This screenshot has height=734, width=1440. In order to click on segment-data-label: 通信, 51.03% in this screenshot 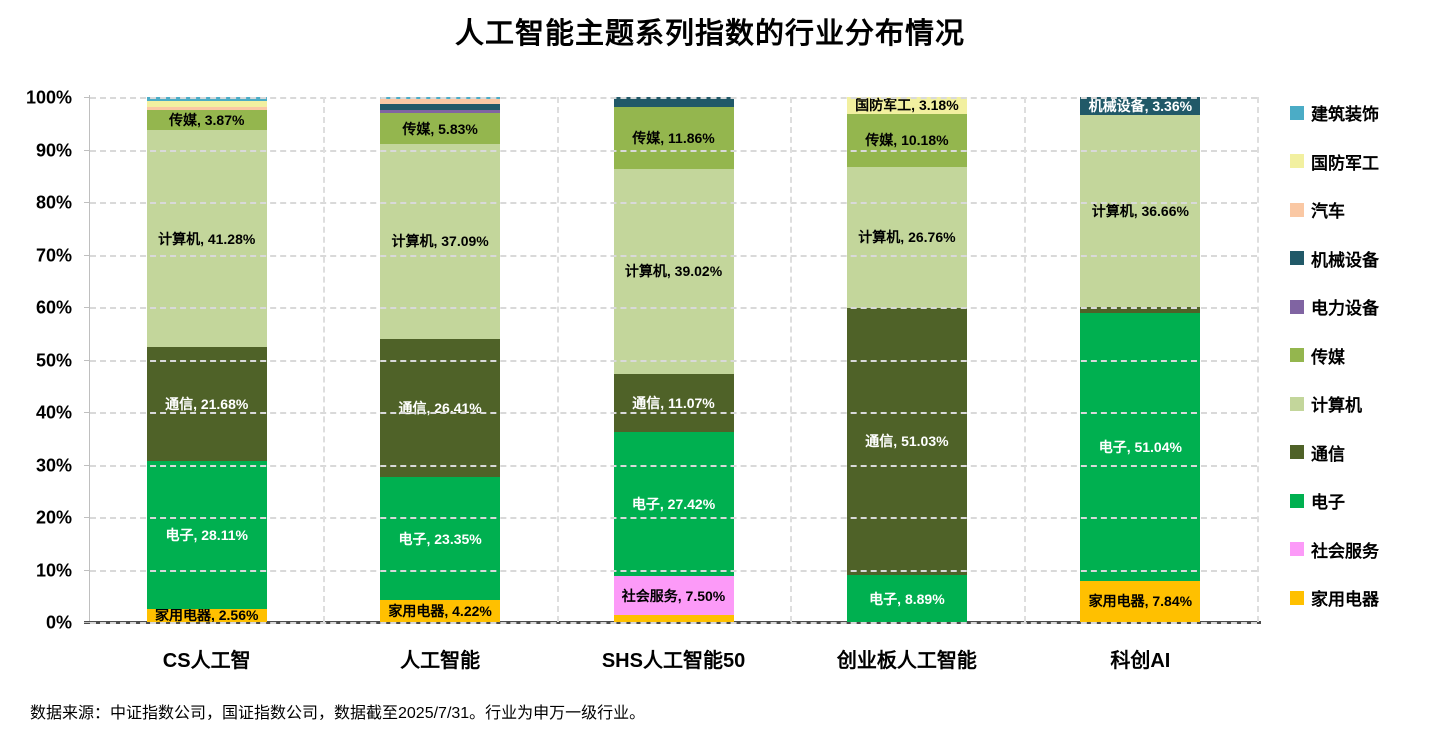, I will do `click(907, 441)`.